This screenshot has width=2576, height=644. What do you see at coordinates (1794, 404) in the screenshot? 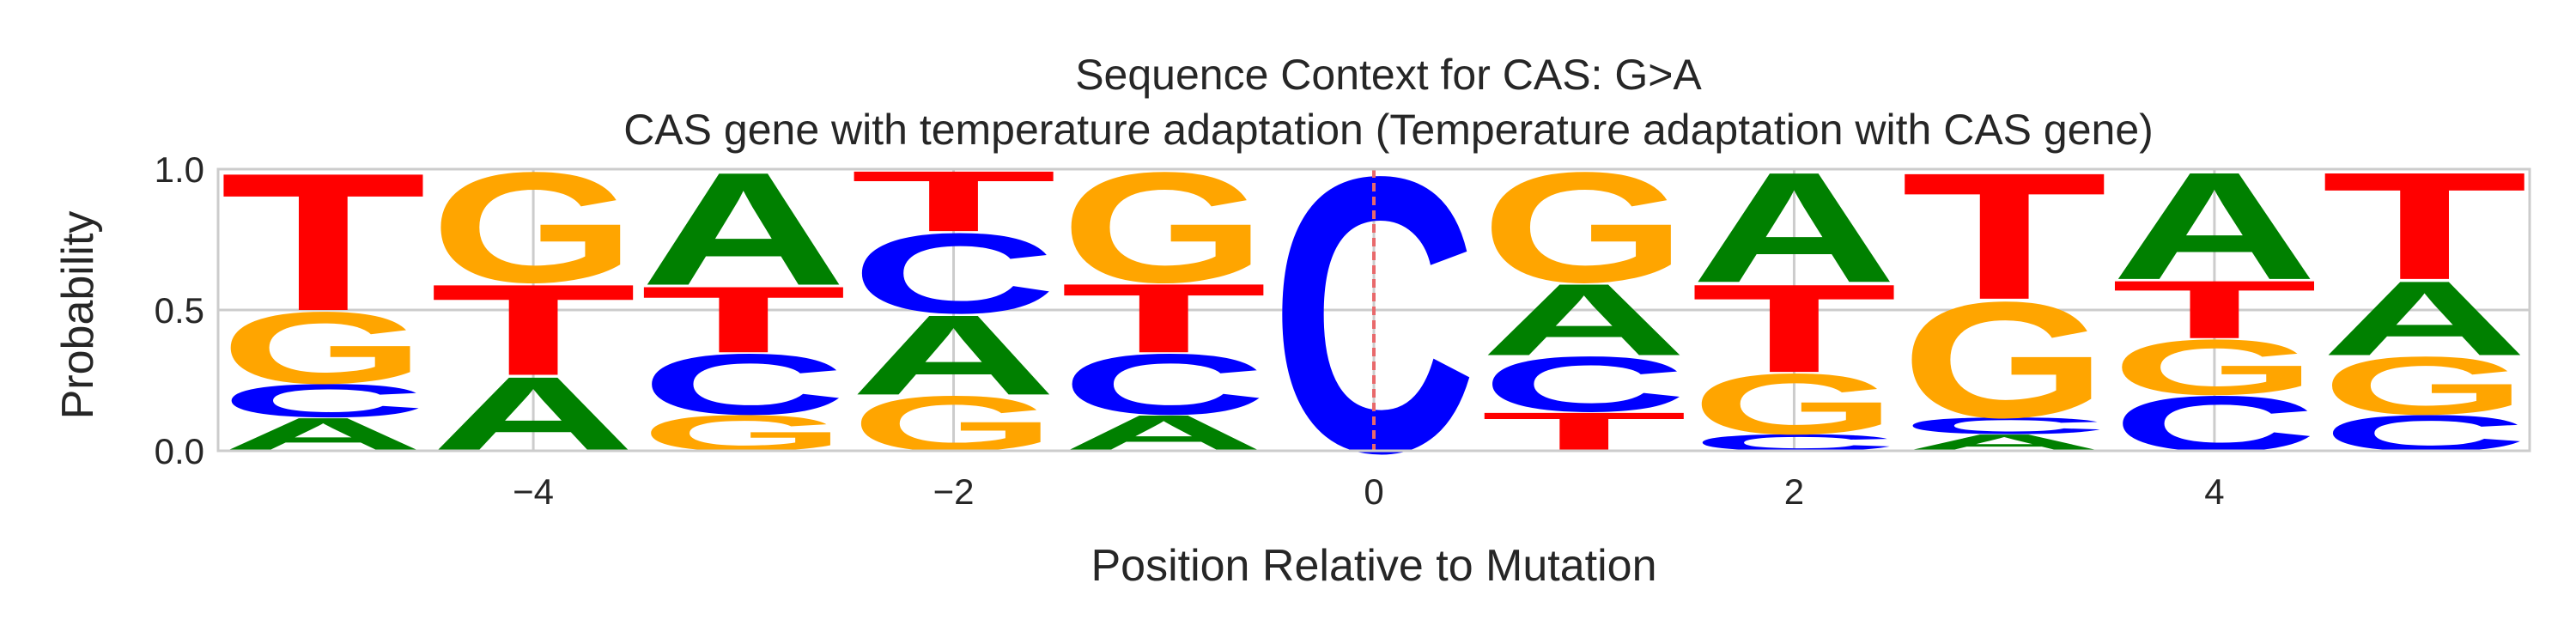
I see `logo-letter-G-pos-2: G` at bounding box center [1794, 404].